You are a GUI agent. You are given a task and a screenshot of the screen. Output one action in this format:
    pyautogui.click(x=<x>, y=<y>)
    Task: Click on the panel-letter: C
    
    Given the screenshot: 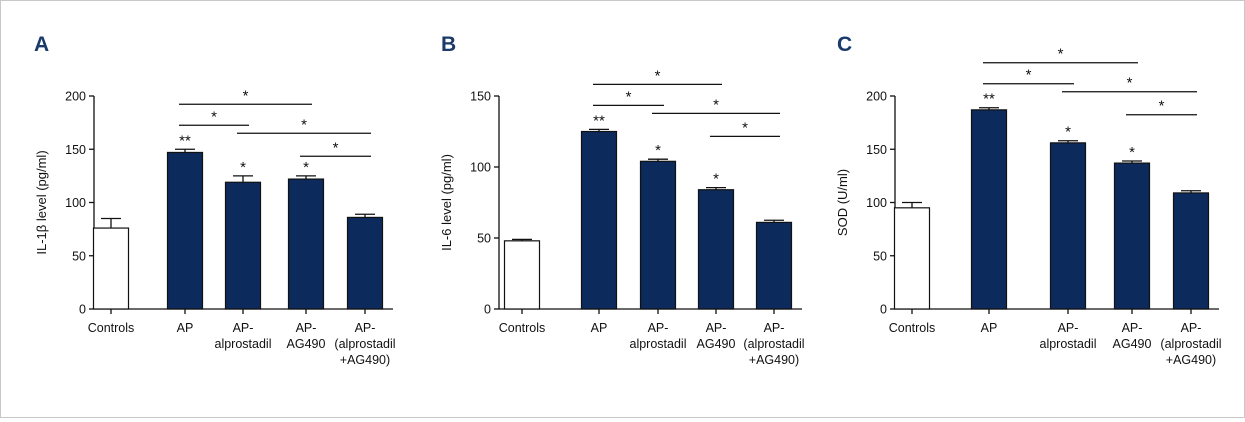 What is the action you would take?
    pyautogui.click(x=844, y=44)
    